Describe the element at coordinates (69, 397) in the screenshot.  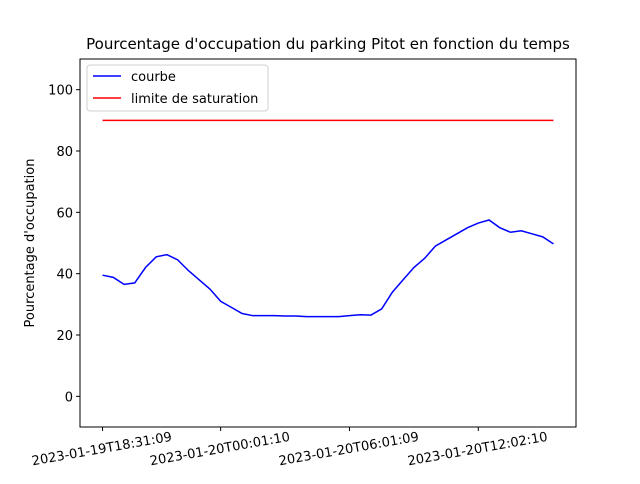
I see `y-tick-label: 0` at that location.